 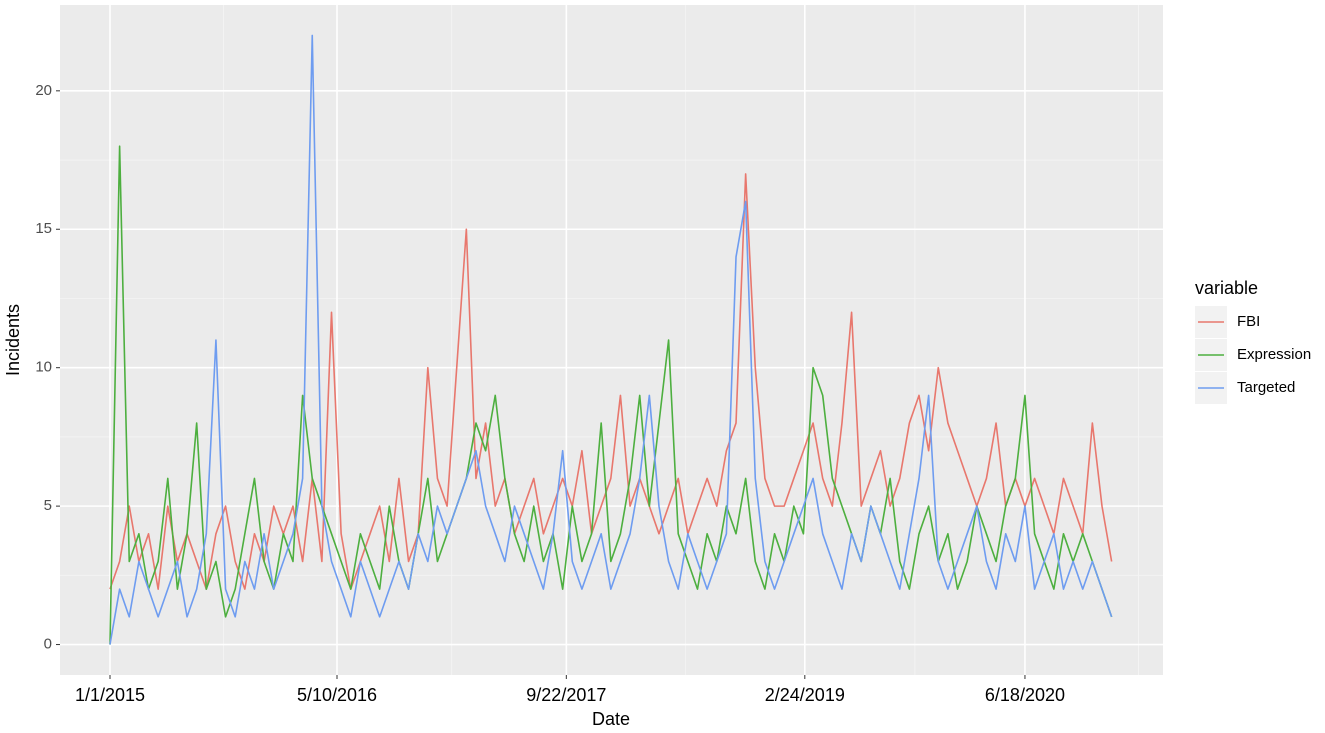 What do you see at coordinates (48, 644) in the screenshot?
I see `y-tick-label: 0` at bounding box center [48, 644].